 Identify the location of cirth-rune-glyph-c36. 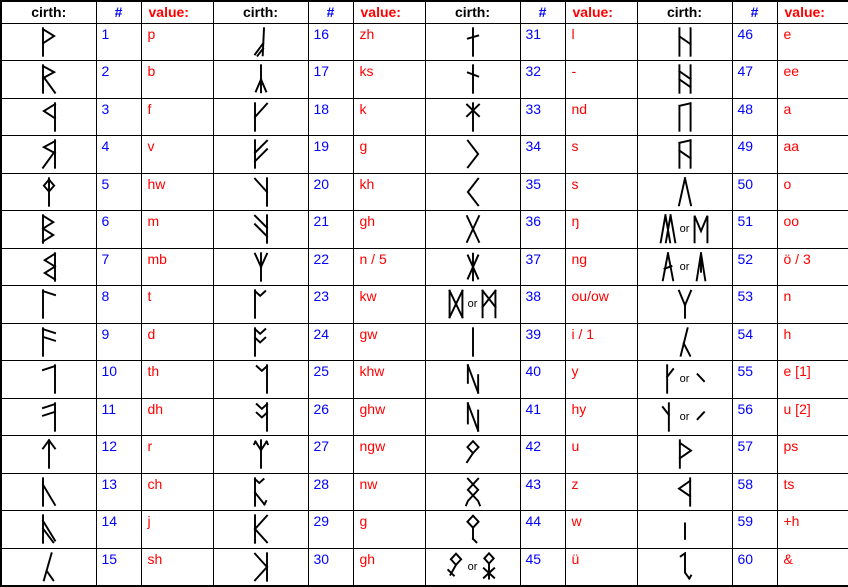
(472, 229).